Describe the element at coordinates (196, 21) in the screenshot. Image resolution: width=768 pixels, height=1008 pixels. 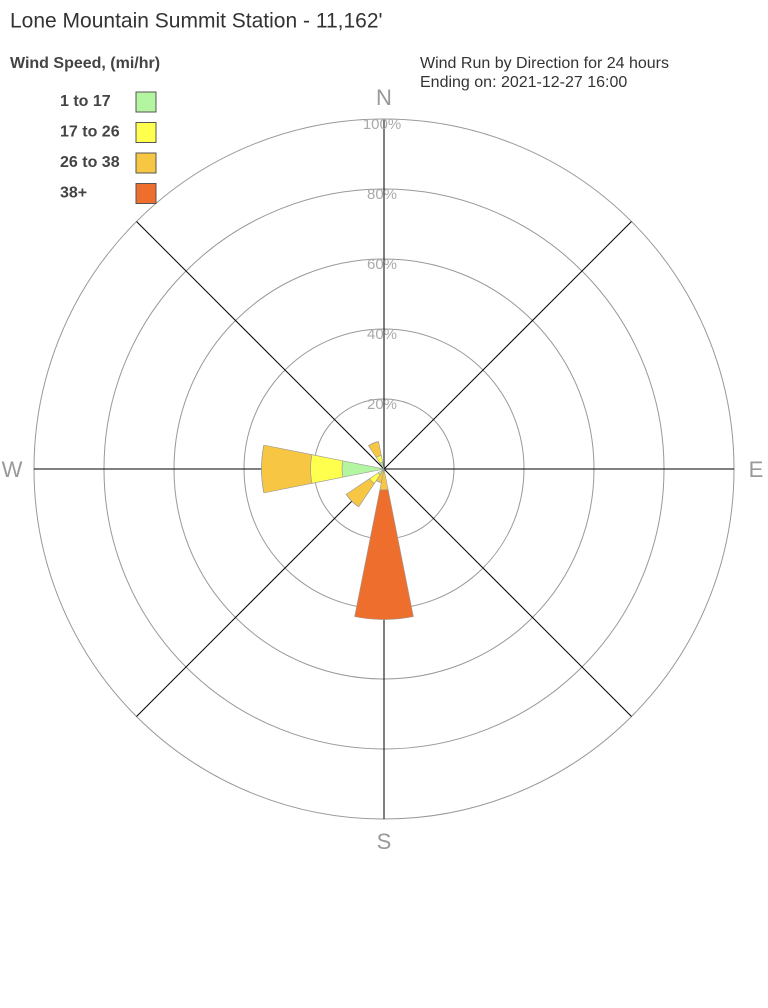
I see `chart-title: Lone Mountain Summit Station - 11,162'` at that location.